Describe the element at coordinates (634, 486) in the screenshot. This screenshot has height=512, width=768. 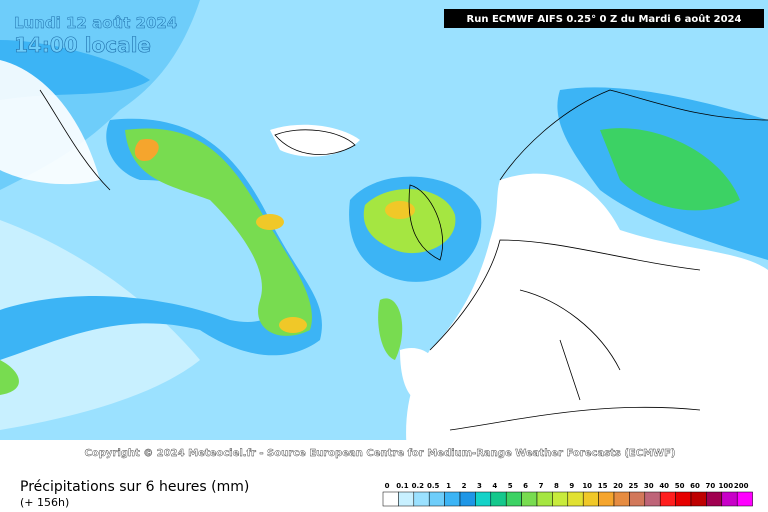
I see `legend-label: 25` at that location.